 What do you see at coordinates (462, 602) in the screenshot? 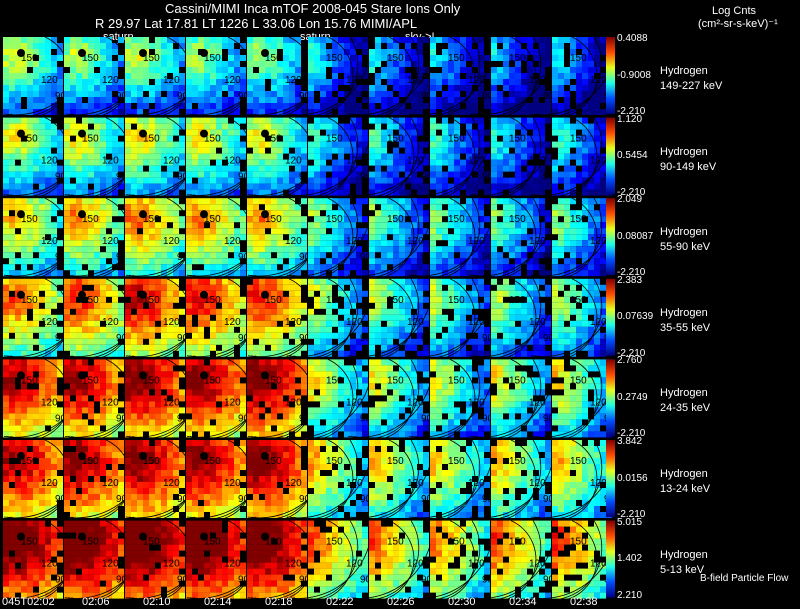
I see `time-tick-label: 02:30` at bounding box center [462, 602].